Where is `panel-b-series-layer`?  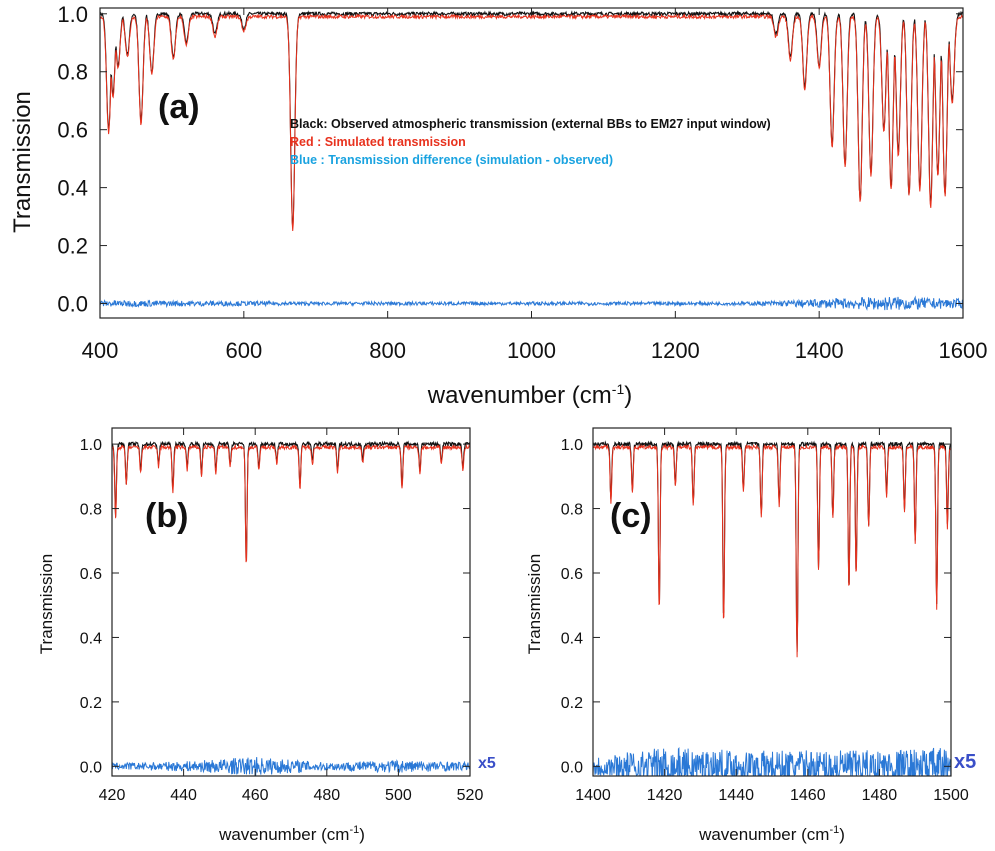 panel-b-series-layer is located at coordinates (291, 608).